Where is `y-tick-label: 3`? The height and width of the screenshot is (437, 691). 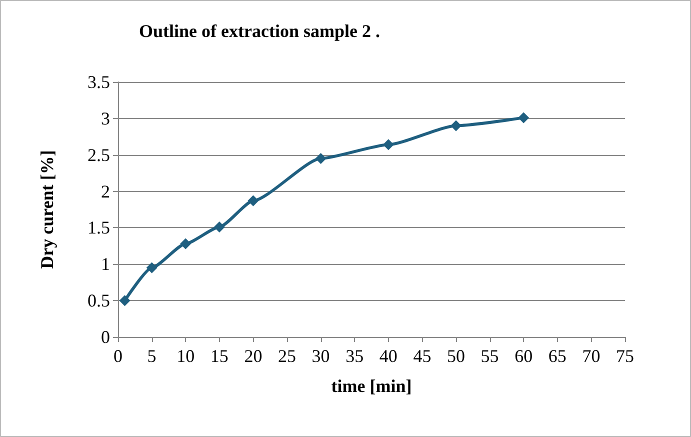 y-tick-label: 3 is located at coordinates (105, 118).